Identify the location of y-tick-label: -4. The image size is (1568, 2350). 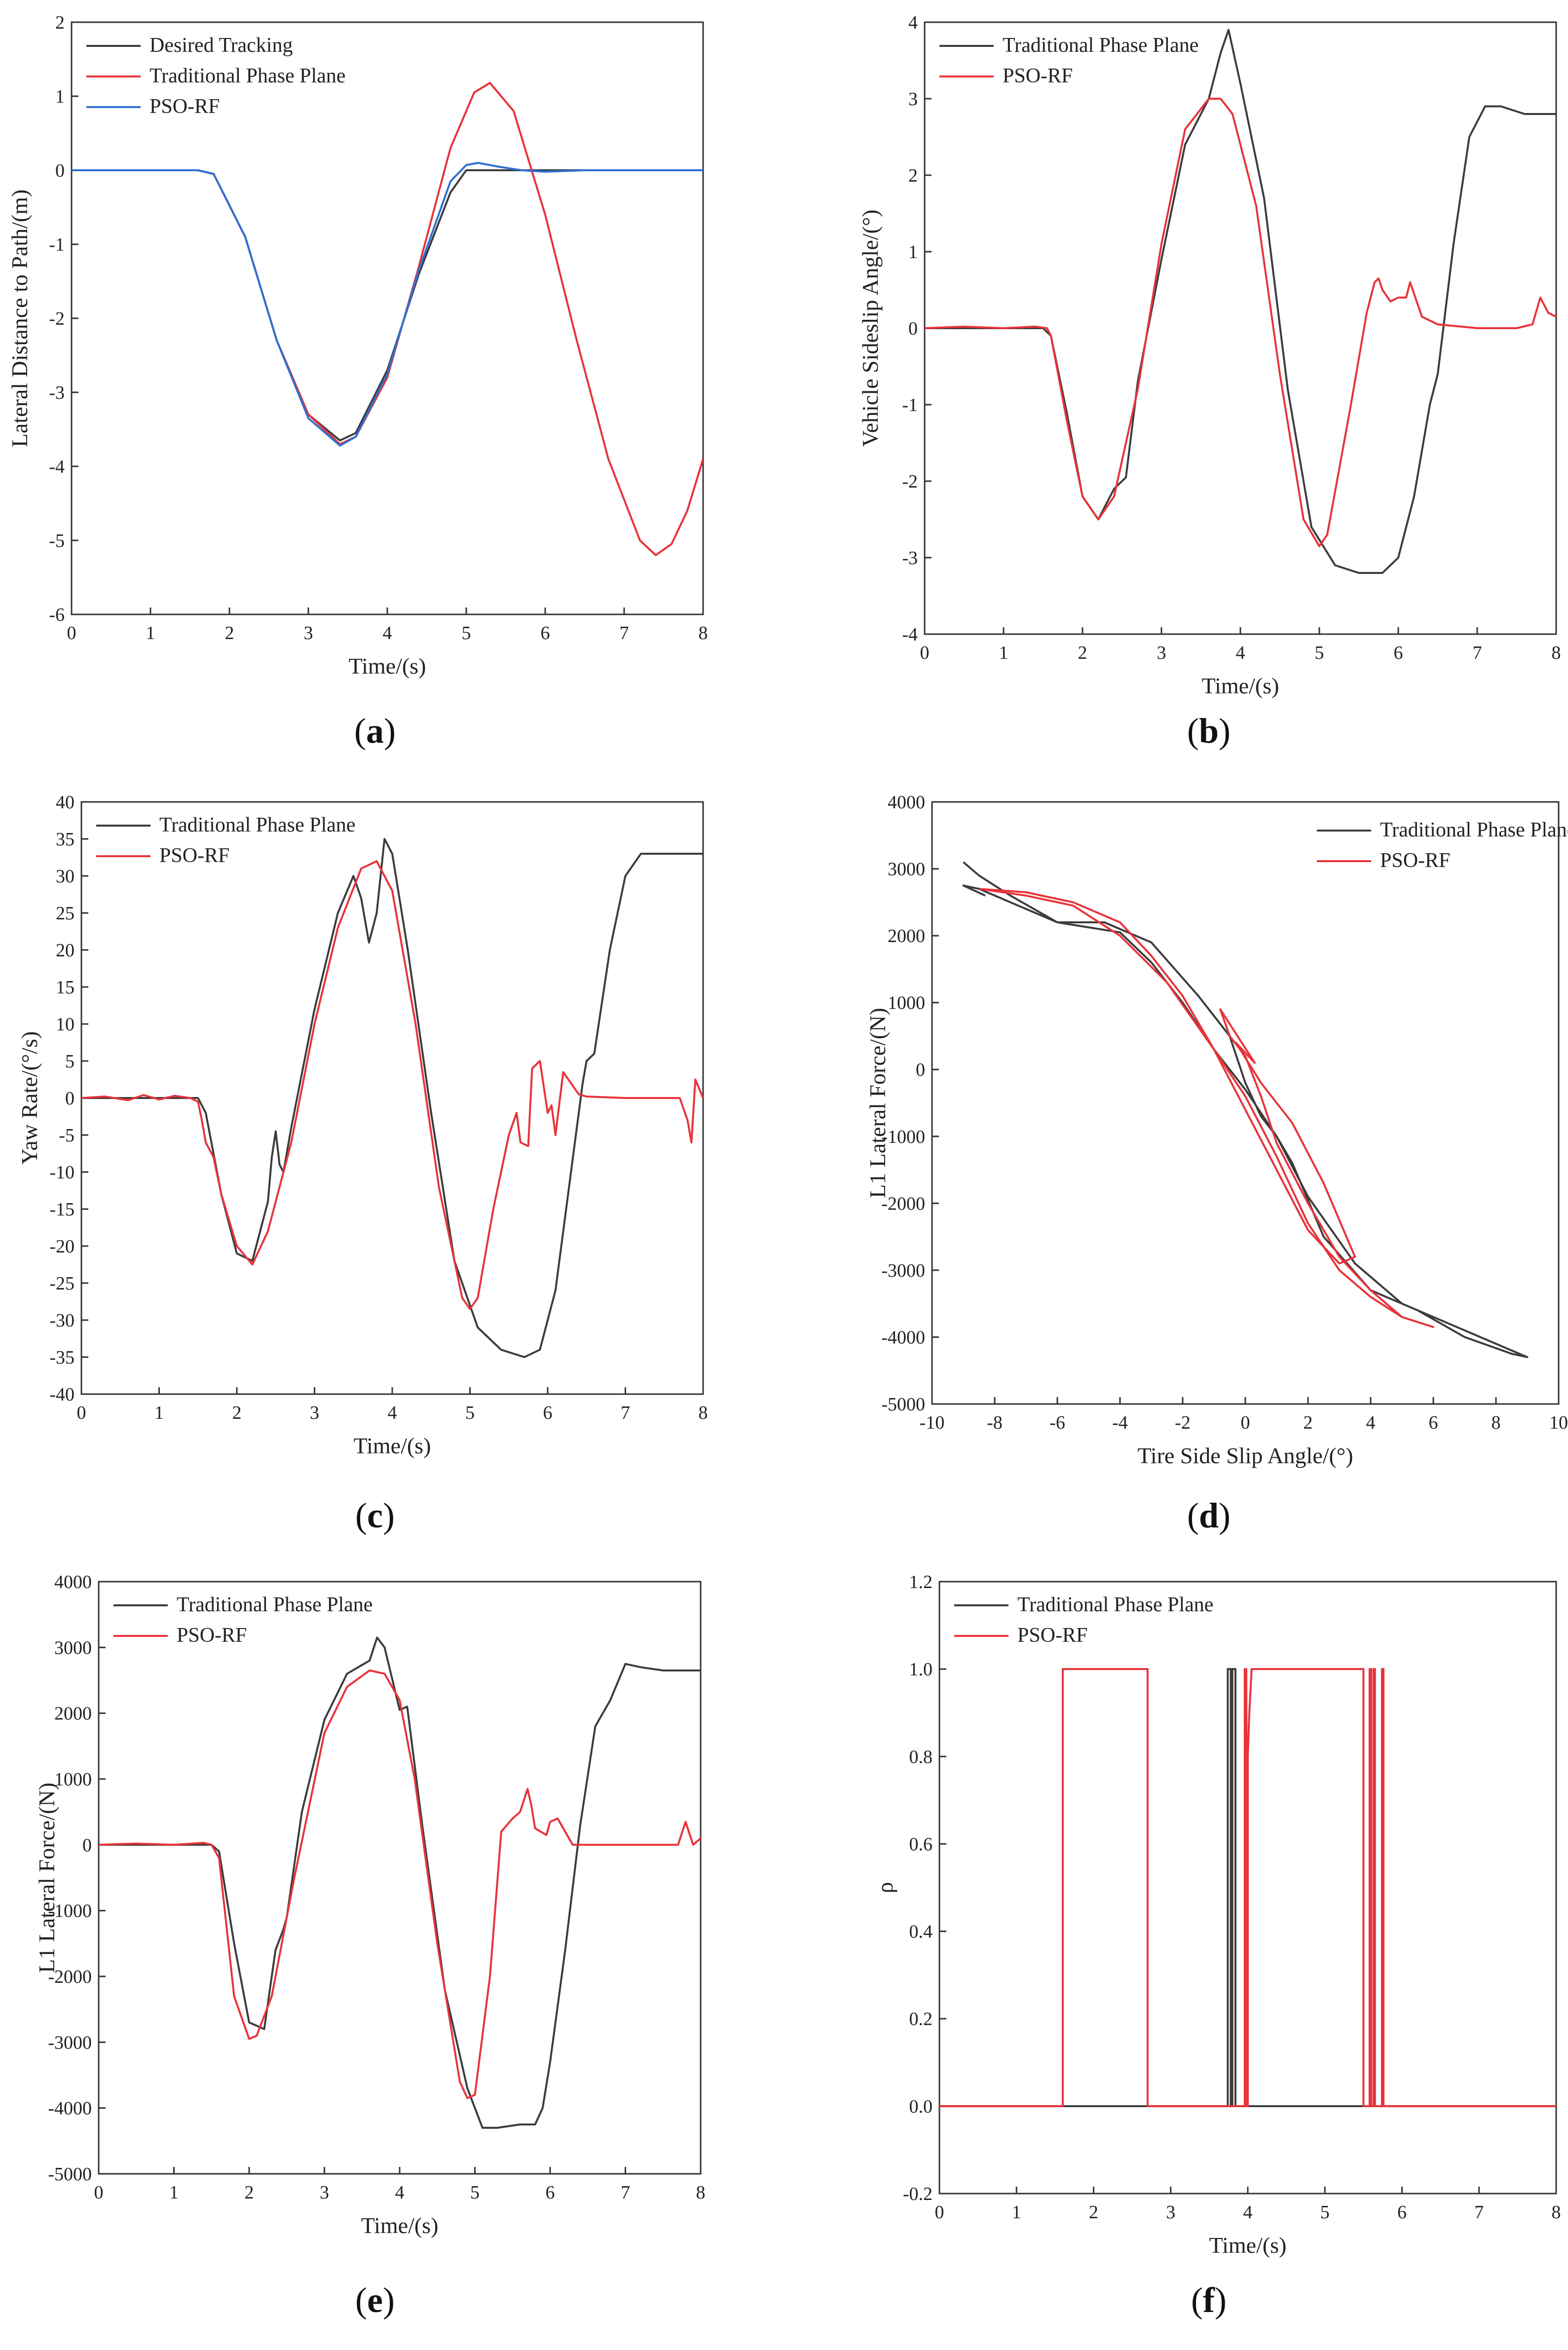
(57, 467).